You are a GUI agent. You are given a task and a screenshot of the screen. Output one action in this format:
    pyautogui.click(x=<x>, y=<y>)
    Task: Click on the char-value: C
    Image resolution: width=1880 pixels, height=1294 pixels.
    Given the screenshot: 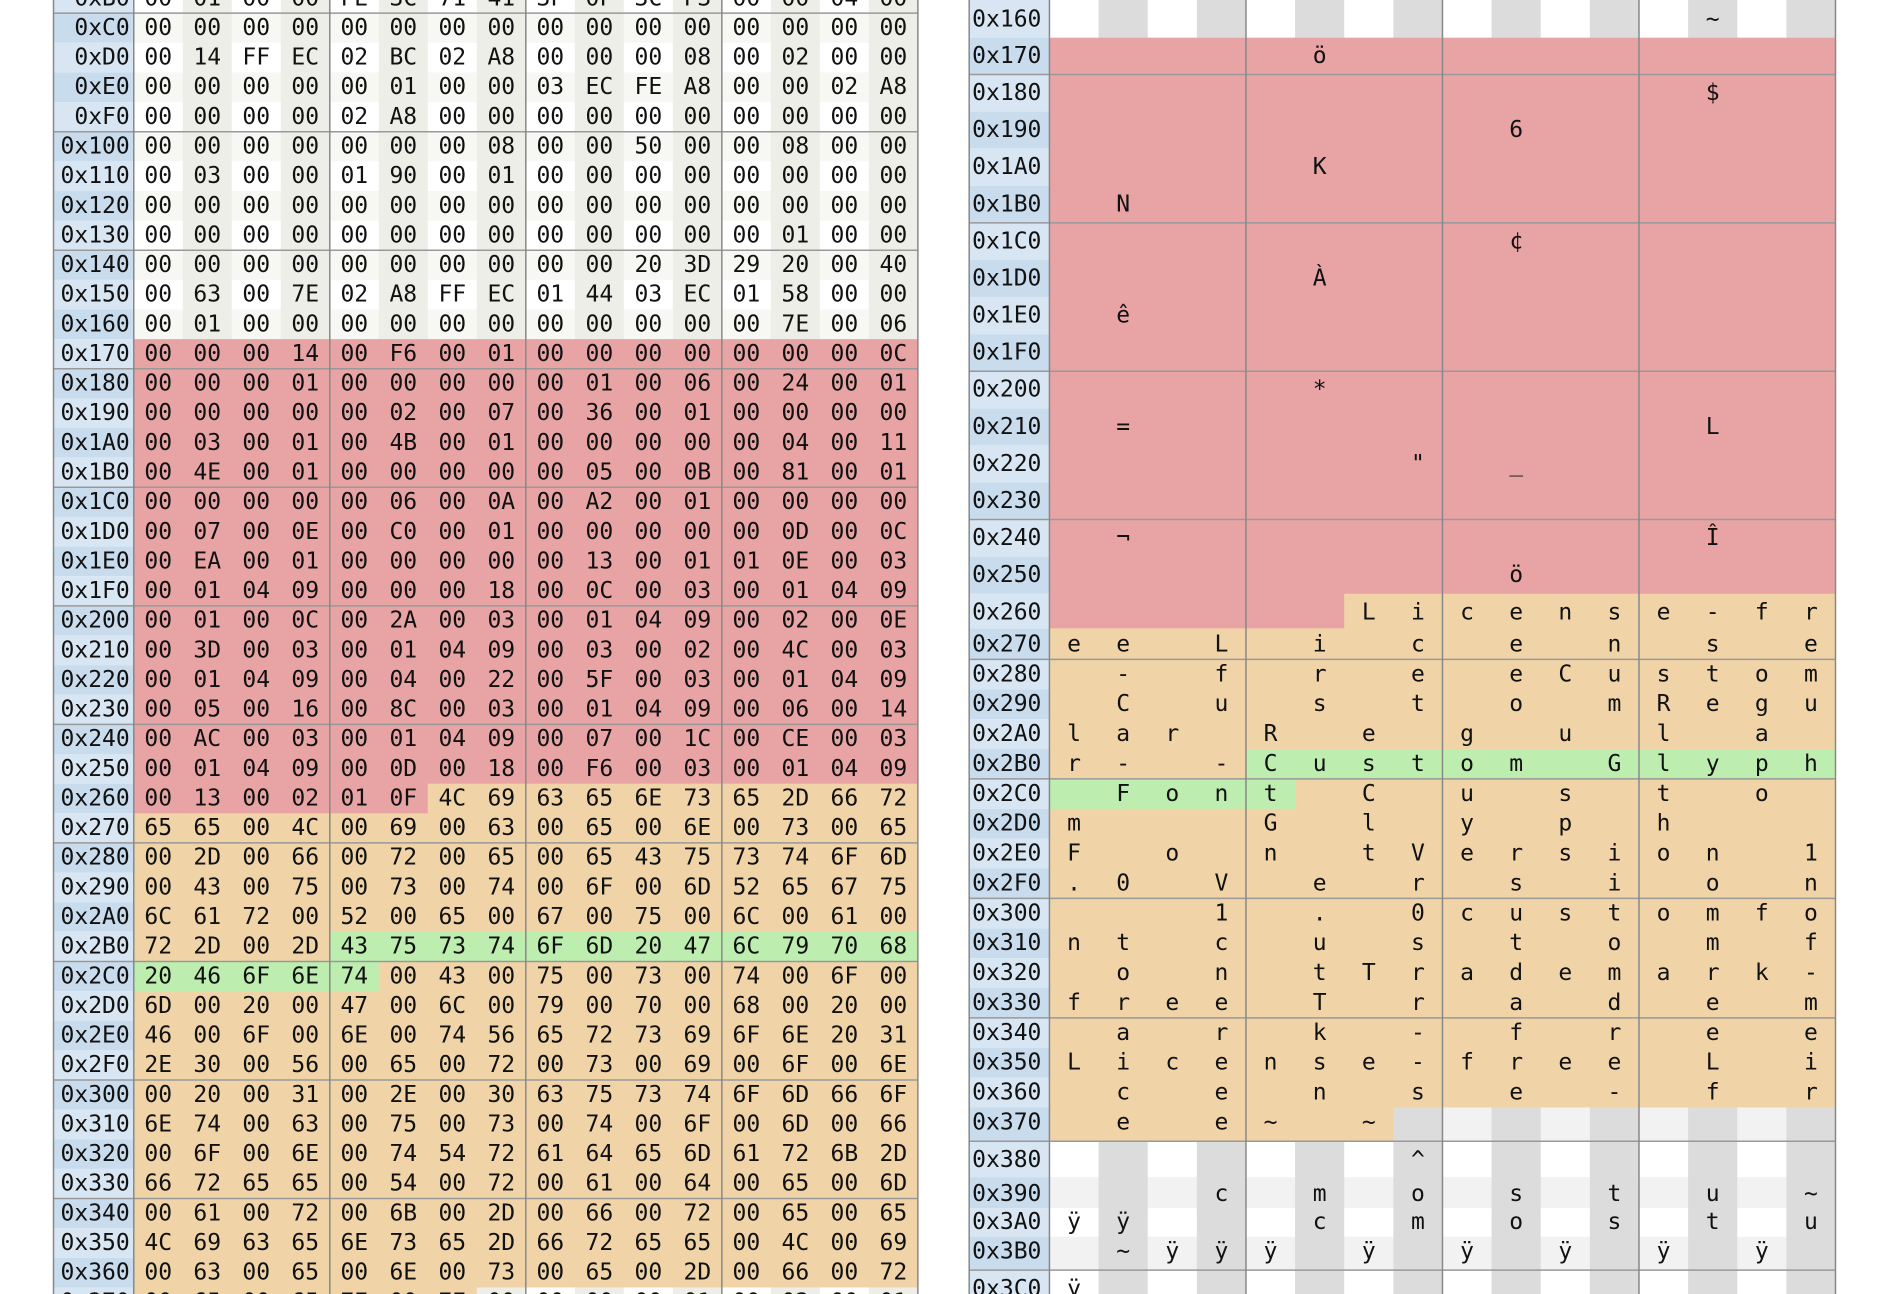 What is the action you would take?
    pyautogui.click(x=1123, y=704)
    